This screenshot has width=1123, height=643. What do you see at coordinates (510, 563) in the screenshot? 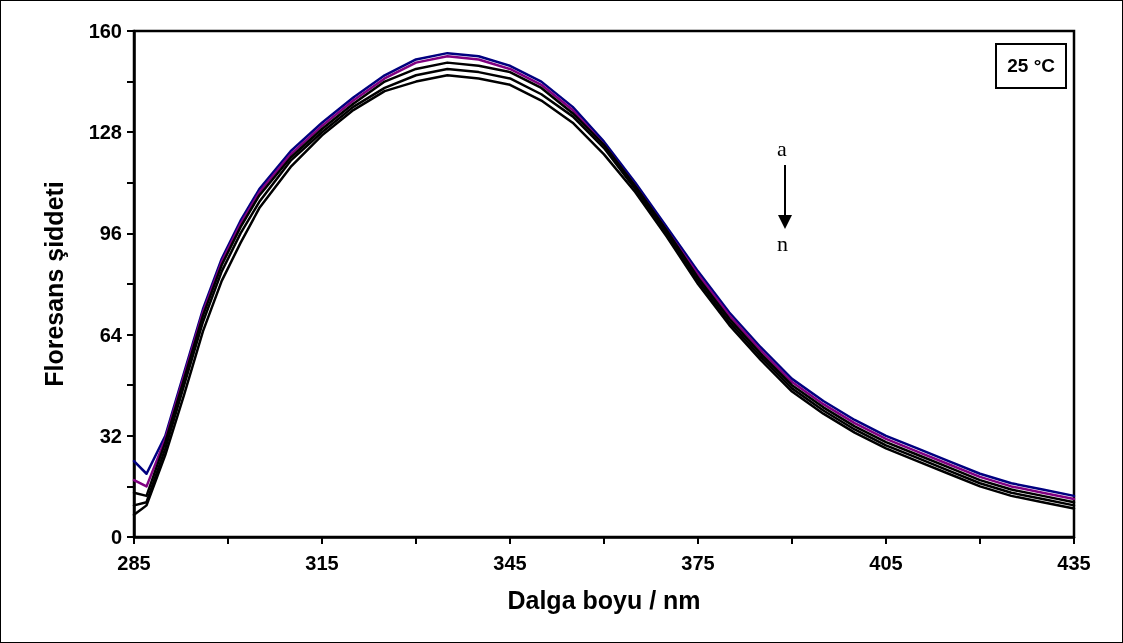
I see `x-tick-label: 345` at bounding box center [510, 563].